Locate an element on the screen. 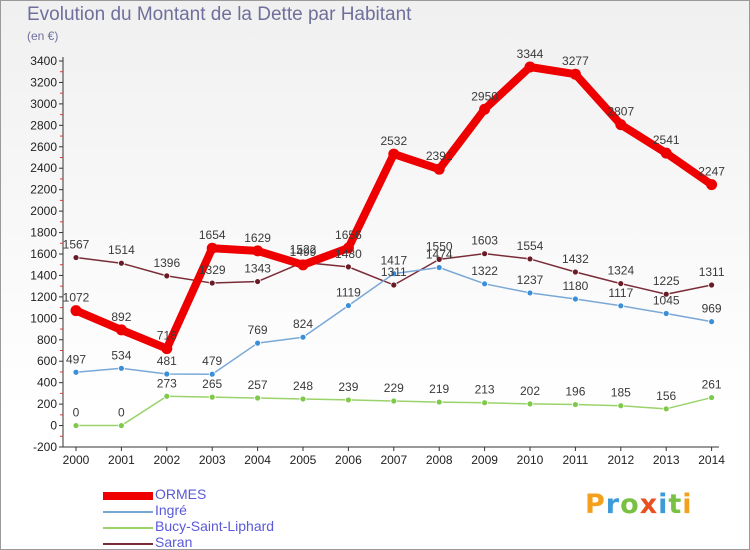  data-label: 1550 is located at coordinates (439, 246).